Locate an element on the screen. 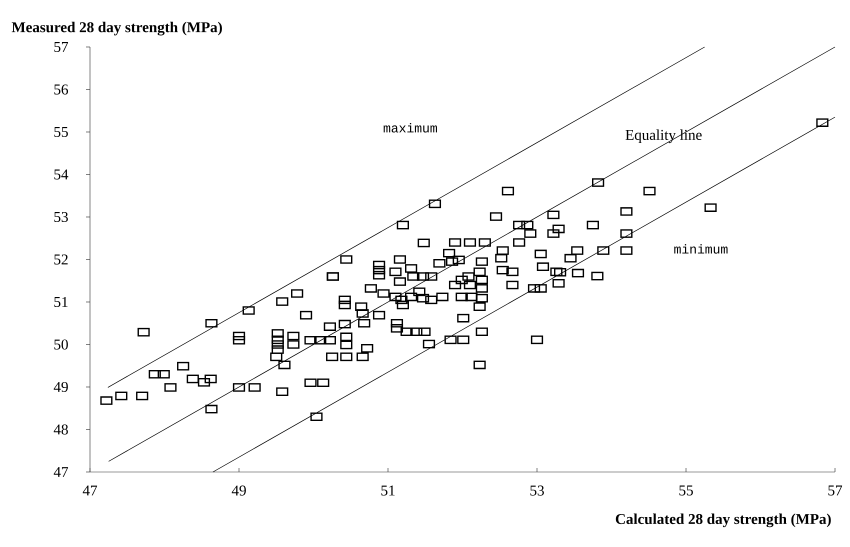  y-tick-label: 57 is located at coordinates (61, 47).